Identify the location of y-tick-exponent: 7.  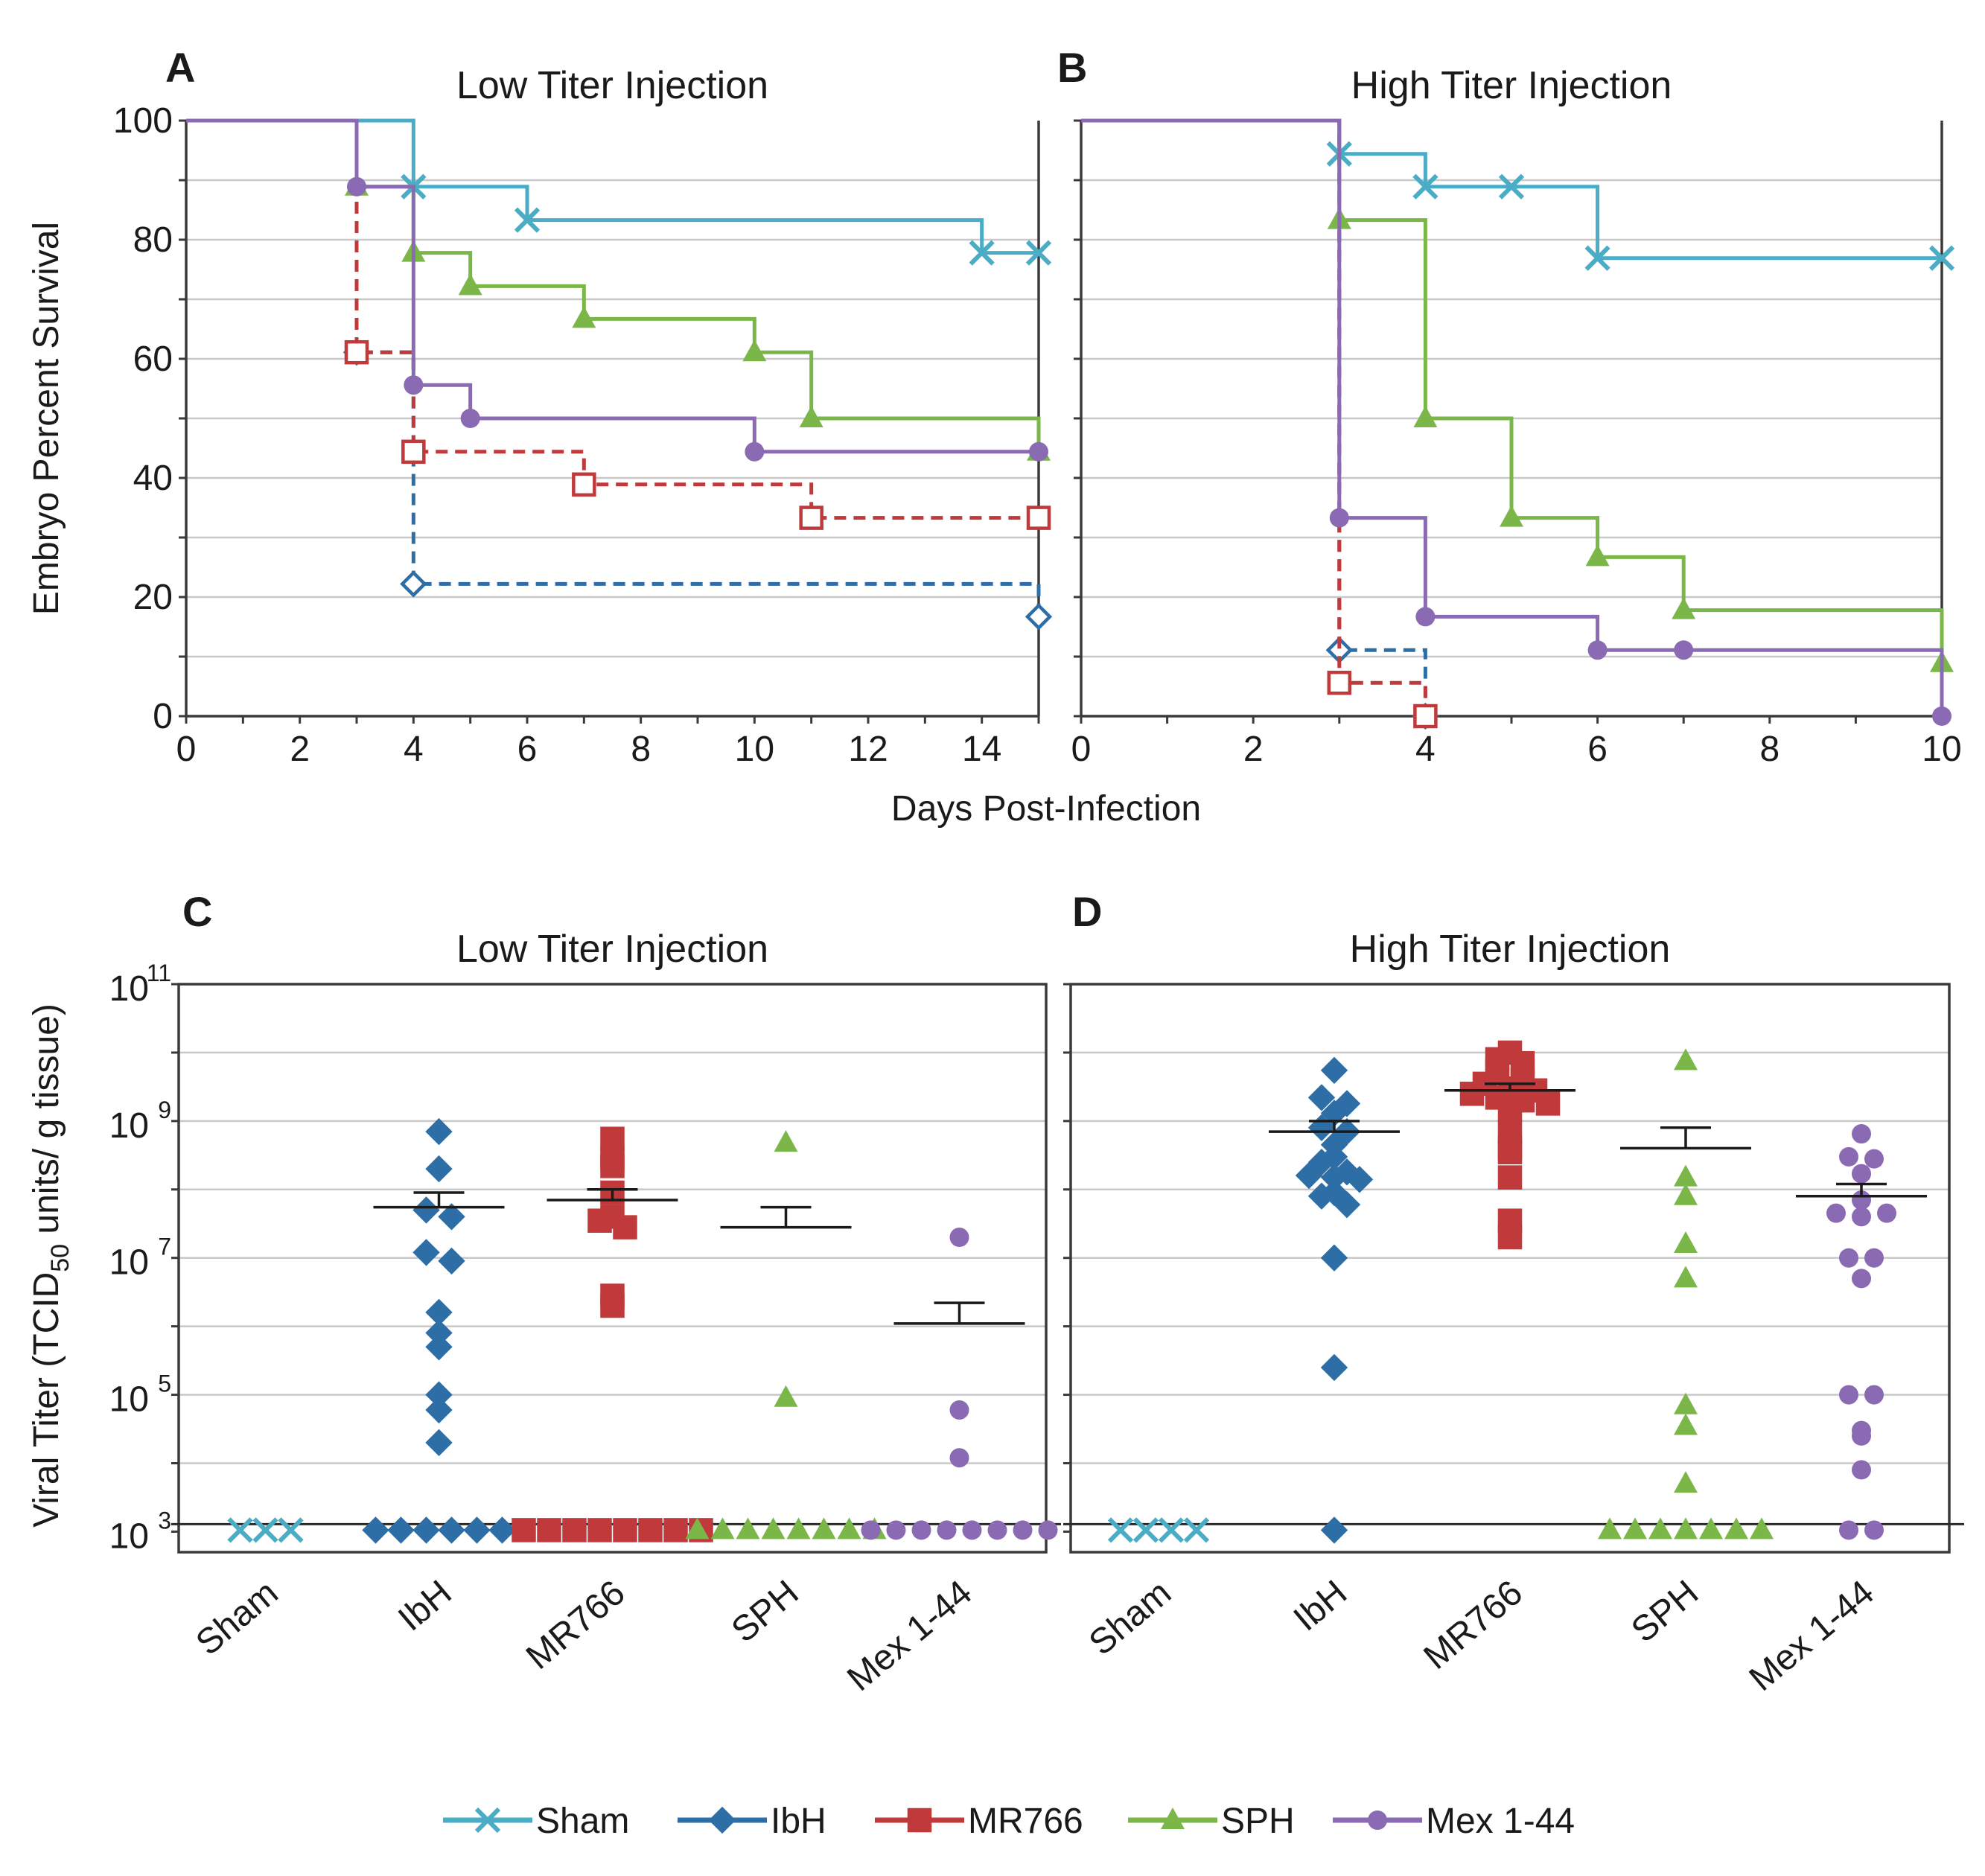
(164, 1247).